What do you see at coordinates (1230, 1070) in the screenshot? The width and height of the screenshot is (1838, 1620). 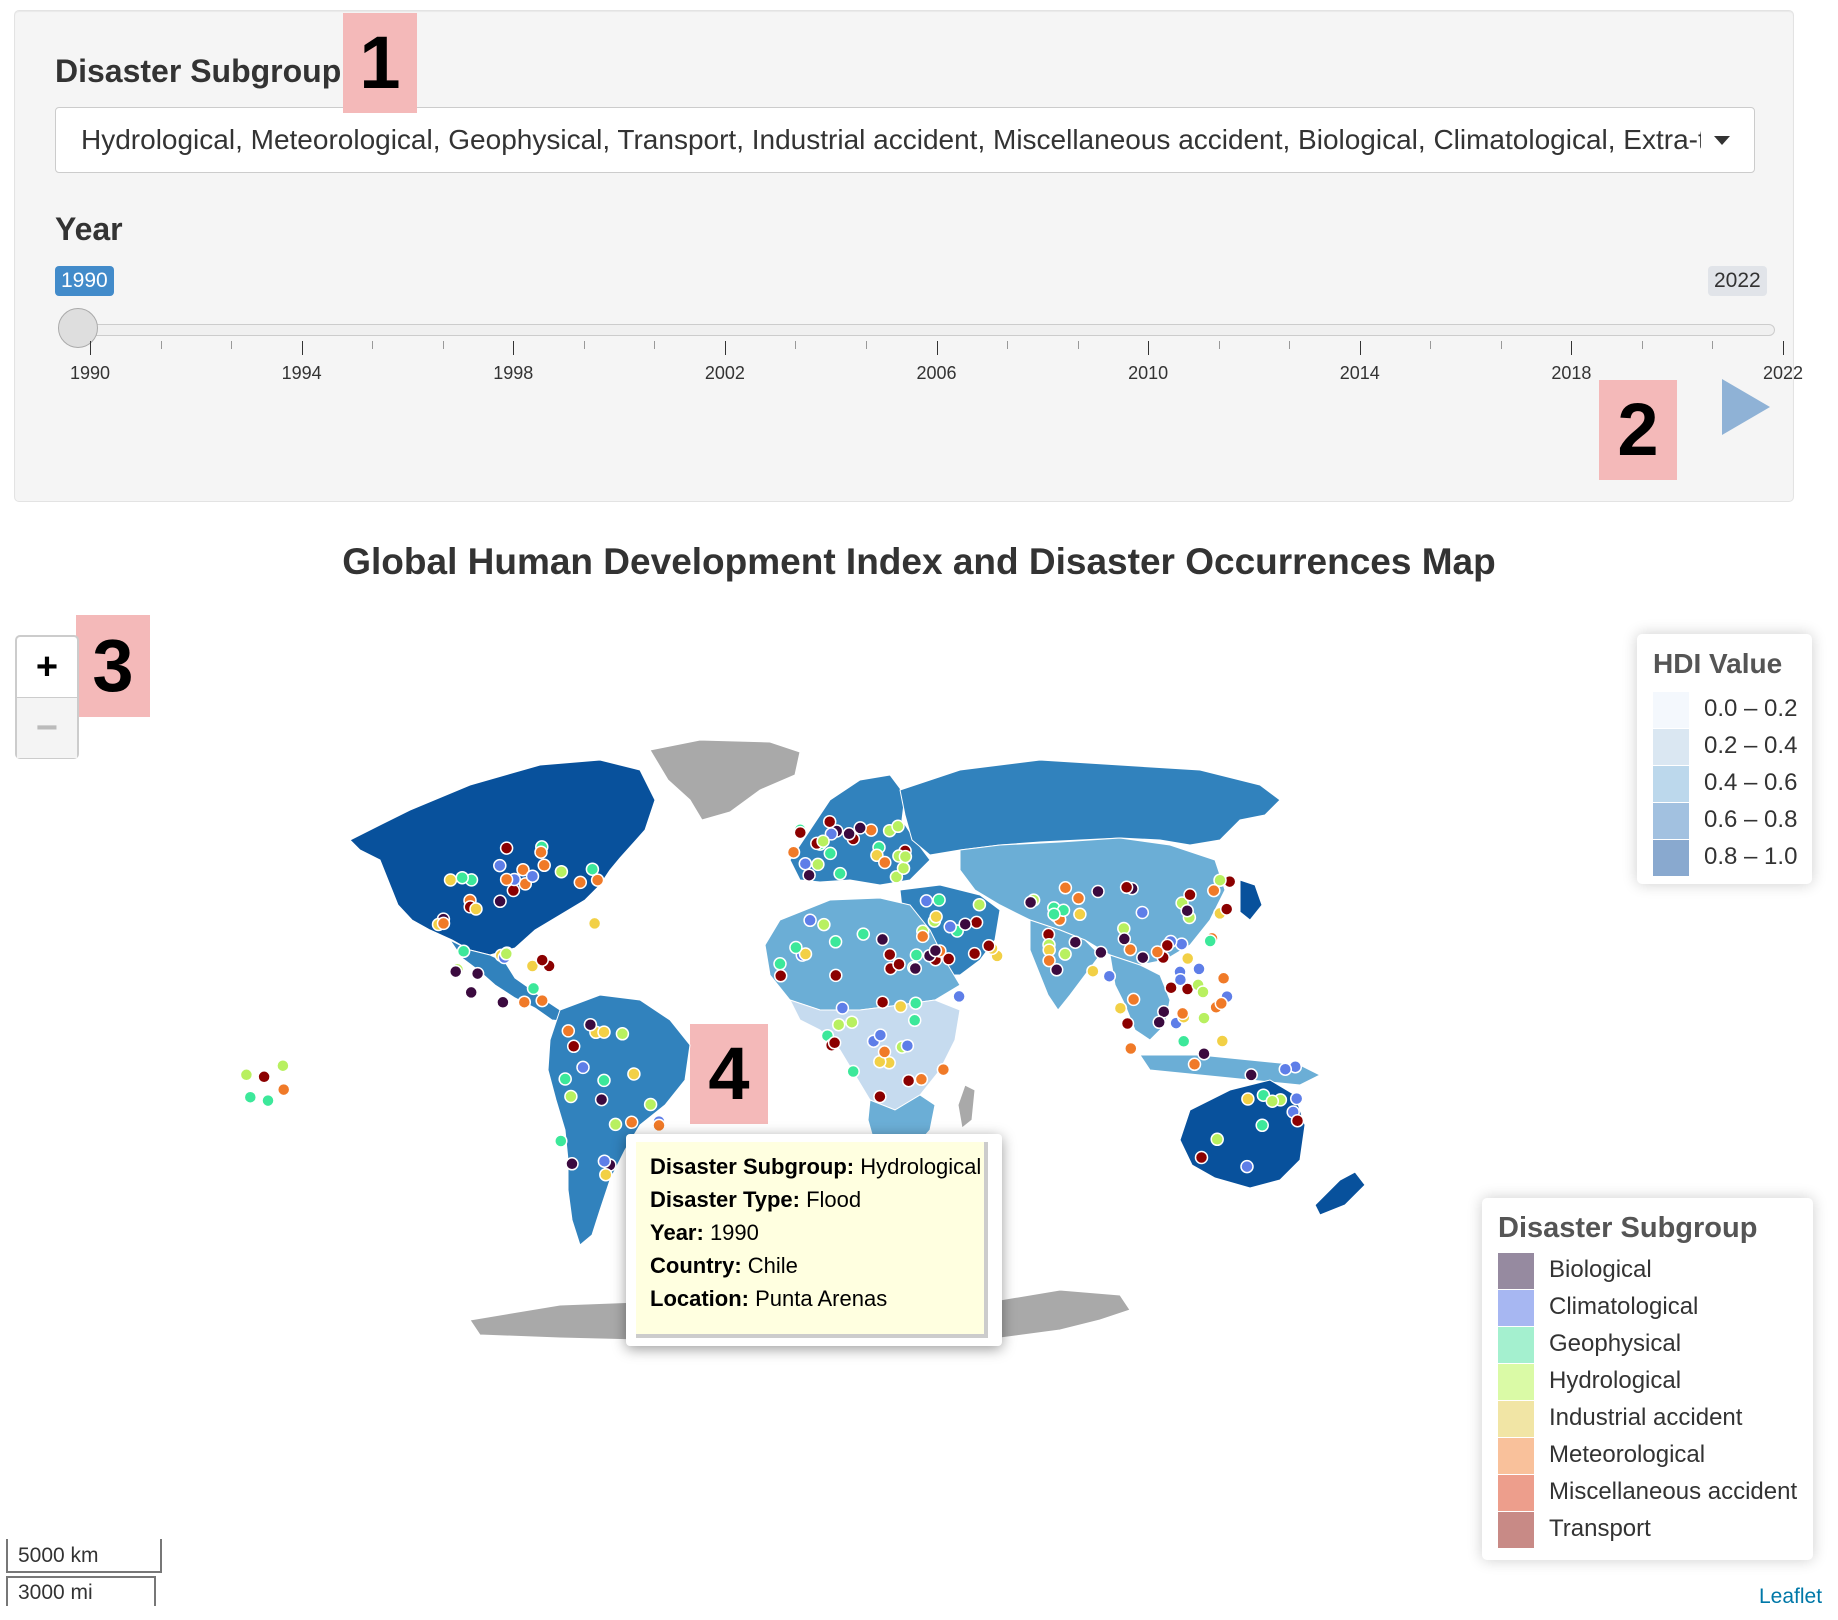 I see `country-indonesia` at bounding box center [1230, 1070].